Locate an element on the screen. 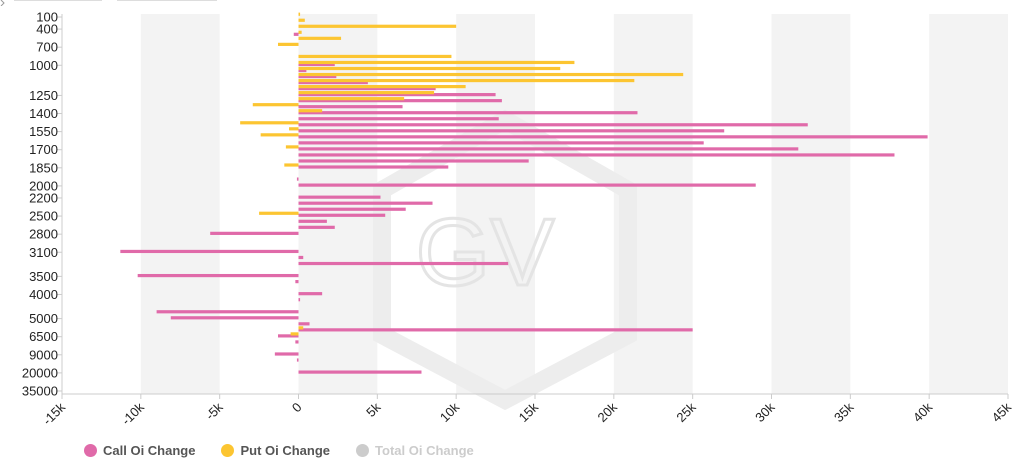 The height and width of the screenshot is (468, 1024). y-tick-label: 2500 is located at coordinates (43, 216).